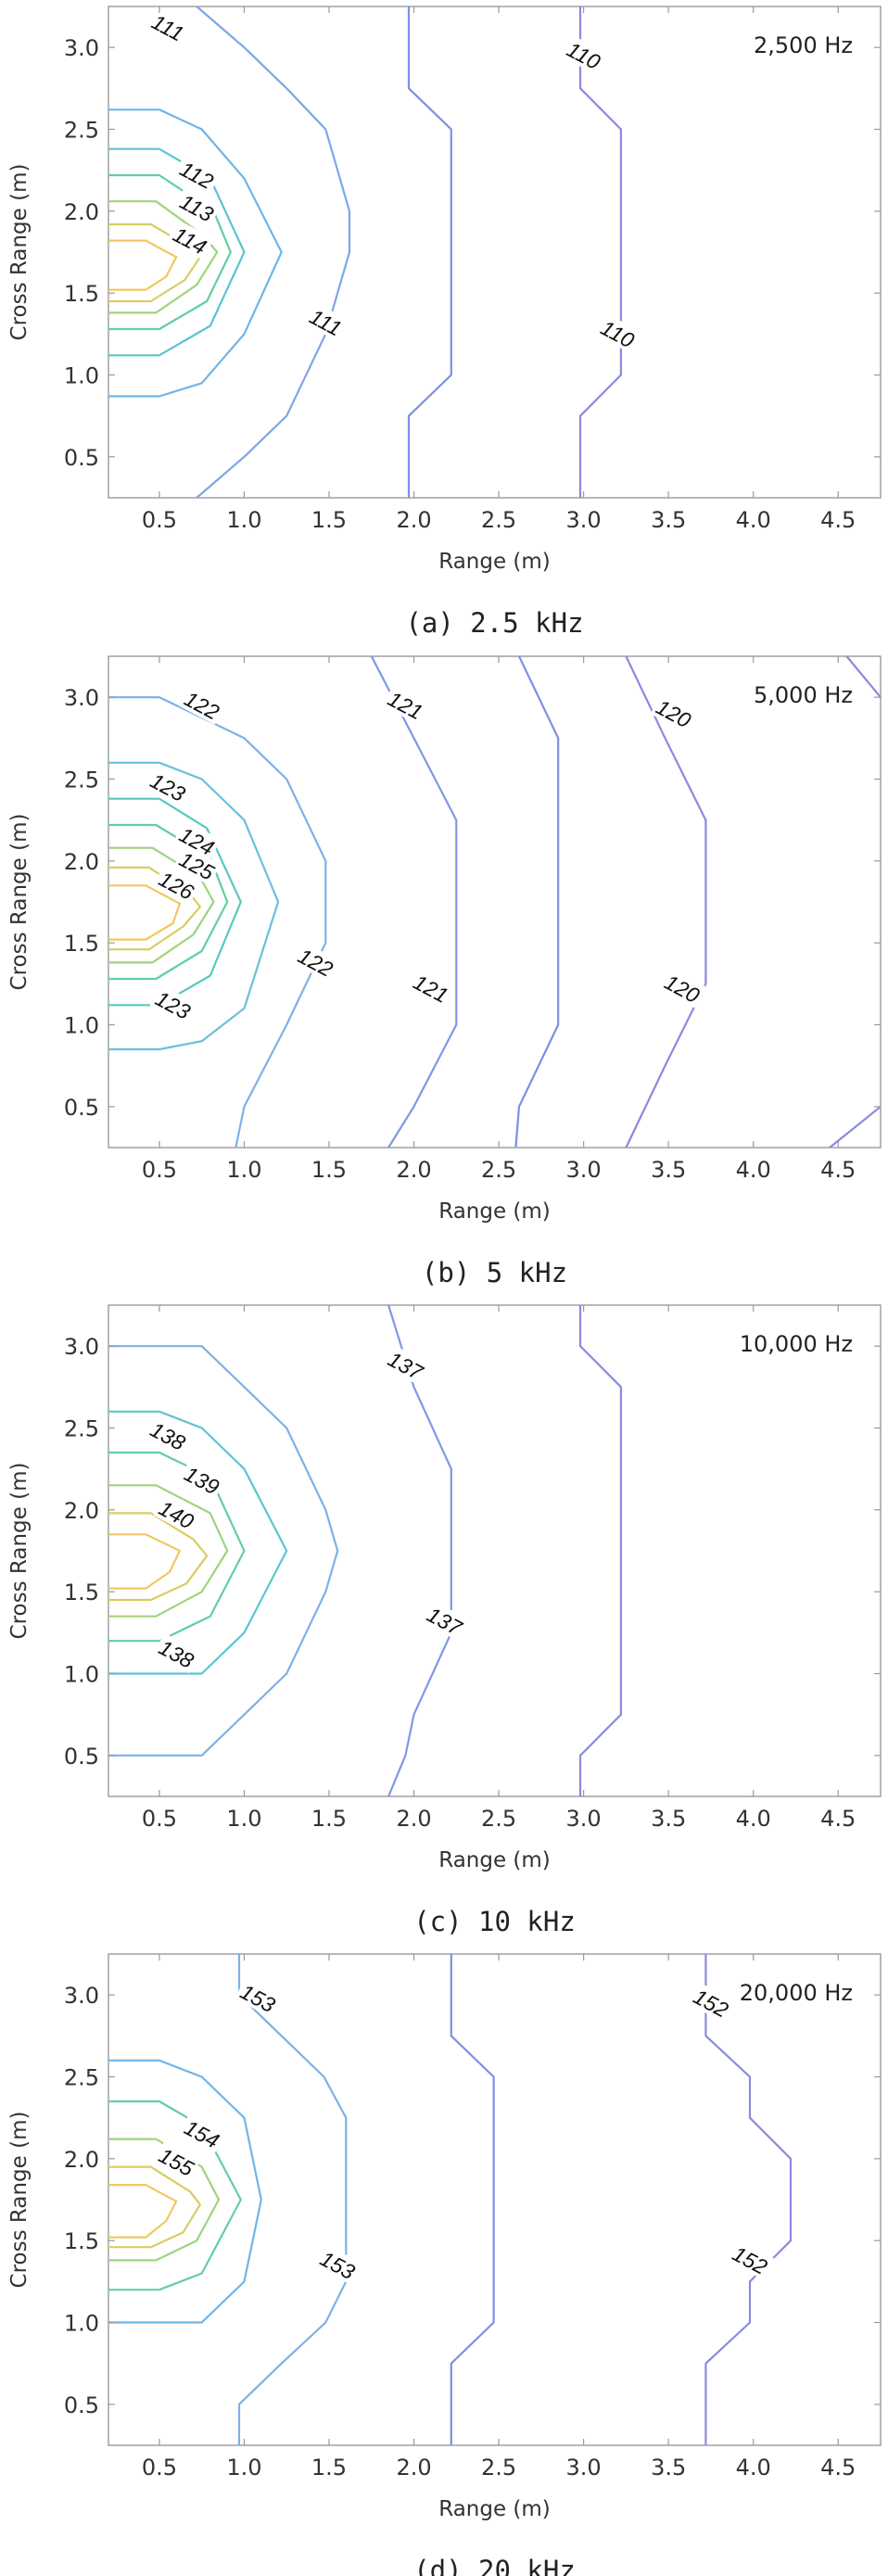 This screenshot has height=2576, width=888. I want to click on figure-caption: (b) 5 kHz, so click(494, 1272).